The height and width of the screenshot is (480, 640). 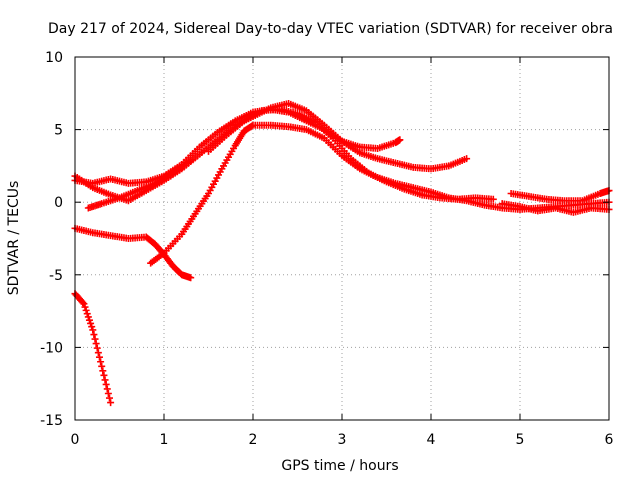 I want to click on y-tick-label: -15, so click(x=51, y=421).